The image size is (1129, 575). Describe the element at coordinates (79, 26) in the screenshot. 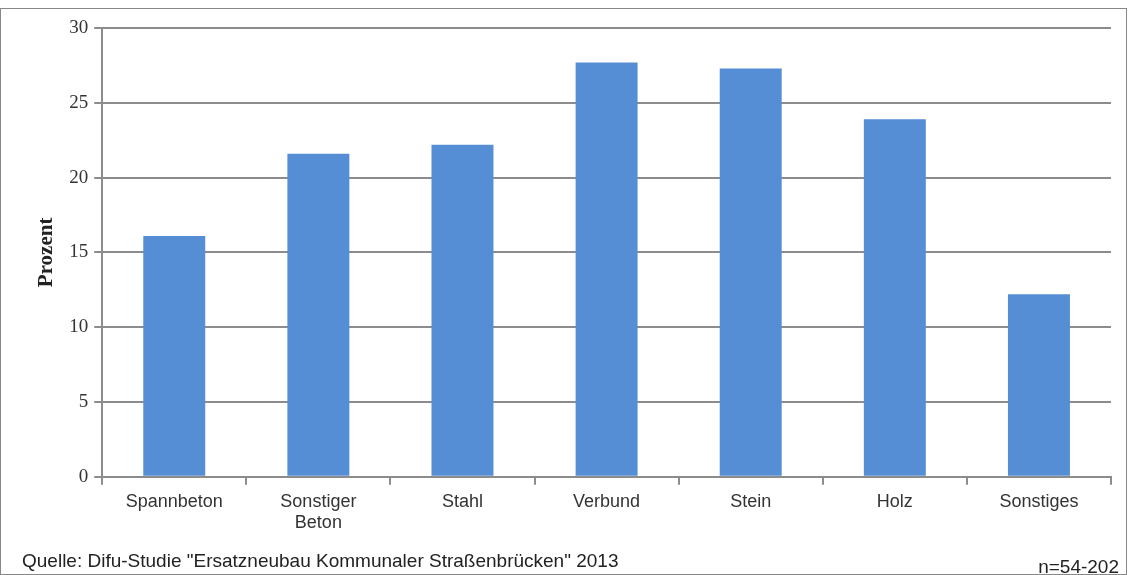

I see `y-tick-label: 30` at that location.